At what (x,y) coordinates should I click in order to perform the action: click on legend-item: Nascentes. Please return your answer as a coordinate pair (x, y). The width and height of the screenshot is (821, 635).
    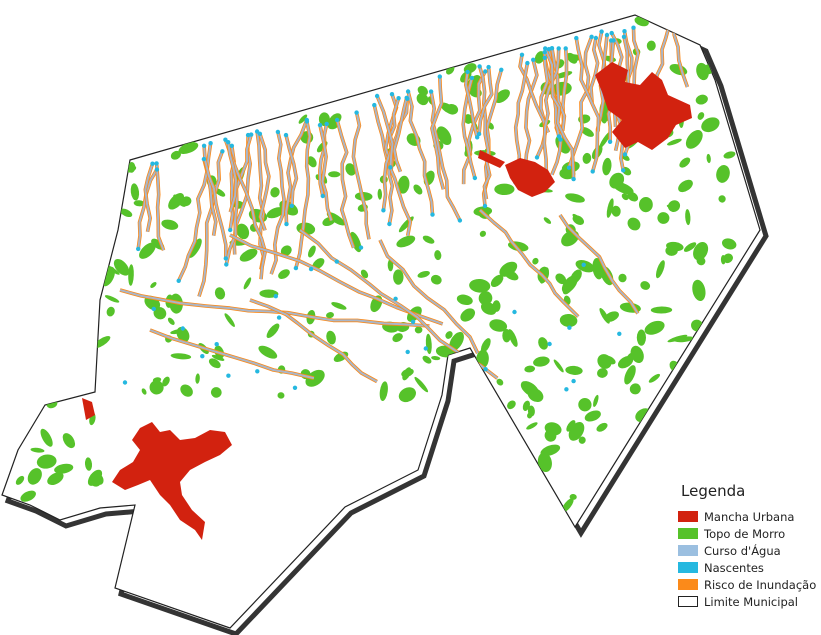
    Looking at the image, I should click on (748, 567).